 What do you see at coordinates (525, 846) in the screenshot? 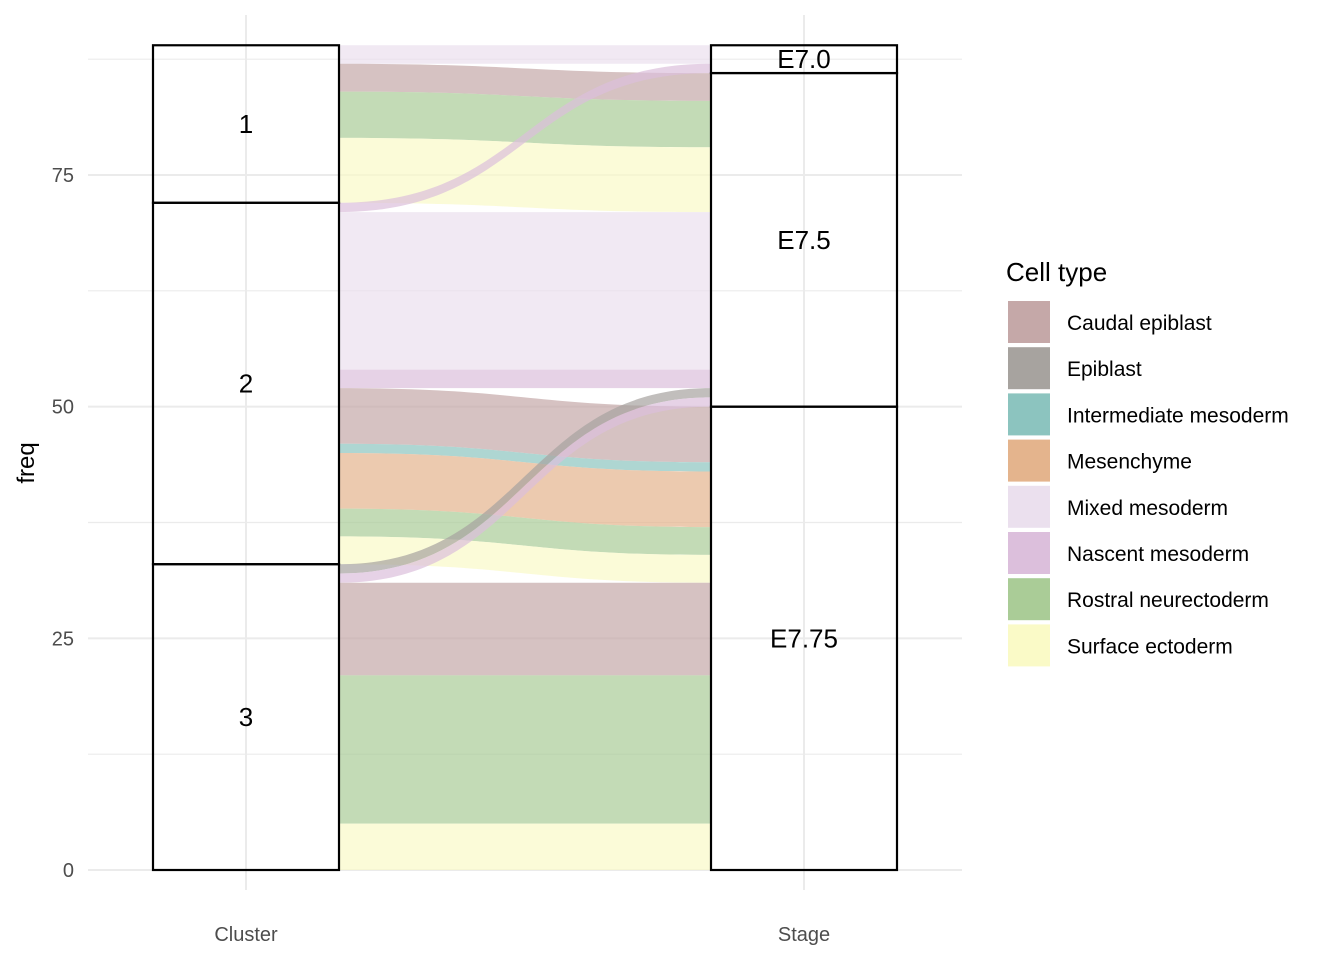
I see `flow-3-E7.75-surface-ectoderm` at bounding box center [525, 846].